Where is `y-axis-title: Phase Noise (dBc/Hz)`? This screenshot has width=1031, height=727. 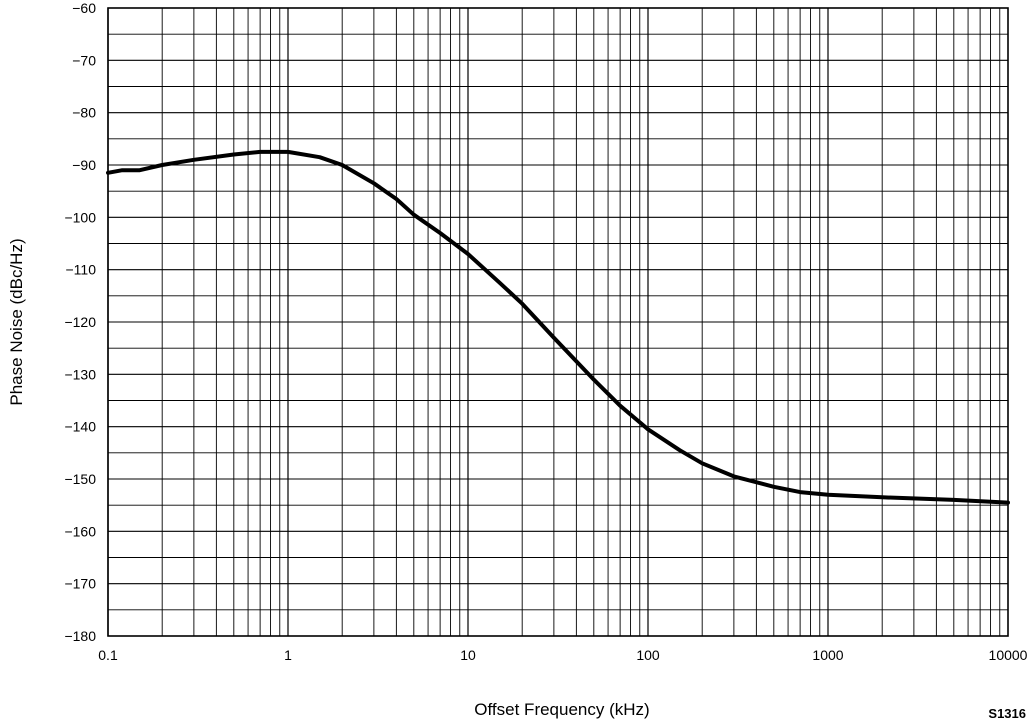
y-axis-title: Phase Noise (dBc/Hz) is located at coordinates (16, 321).